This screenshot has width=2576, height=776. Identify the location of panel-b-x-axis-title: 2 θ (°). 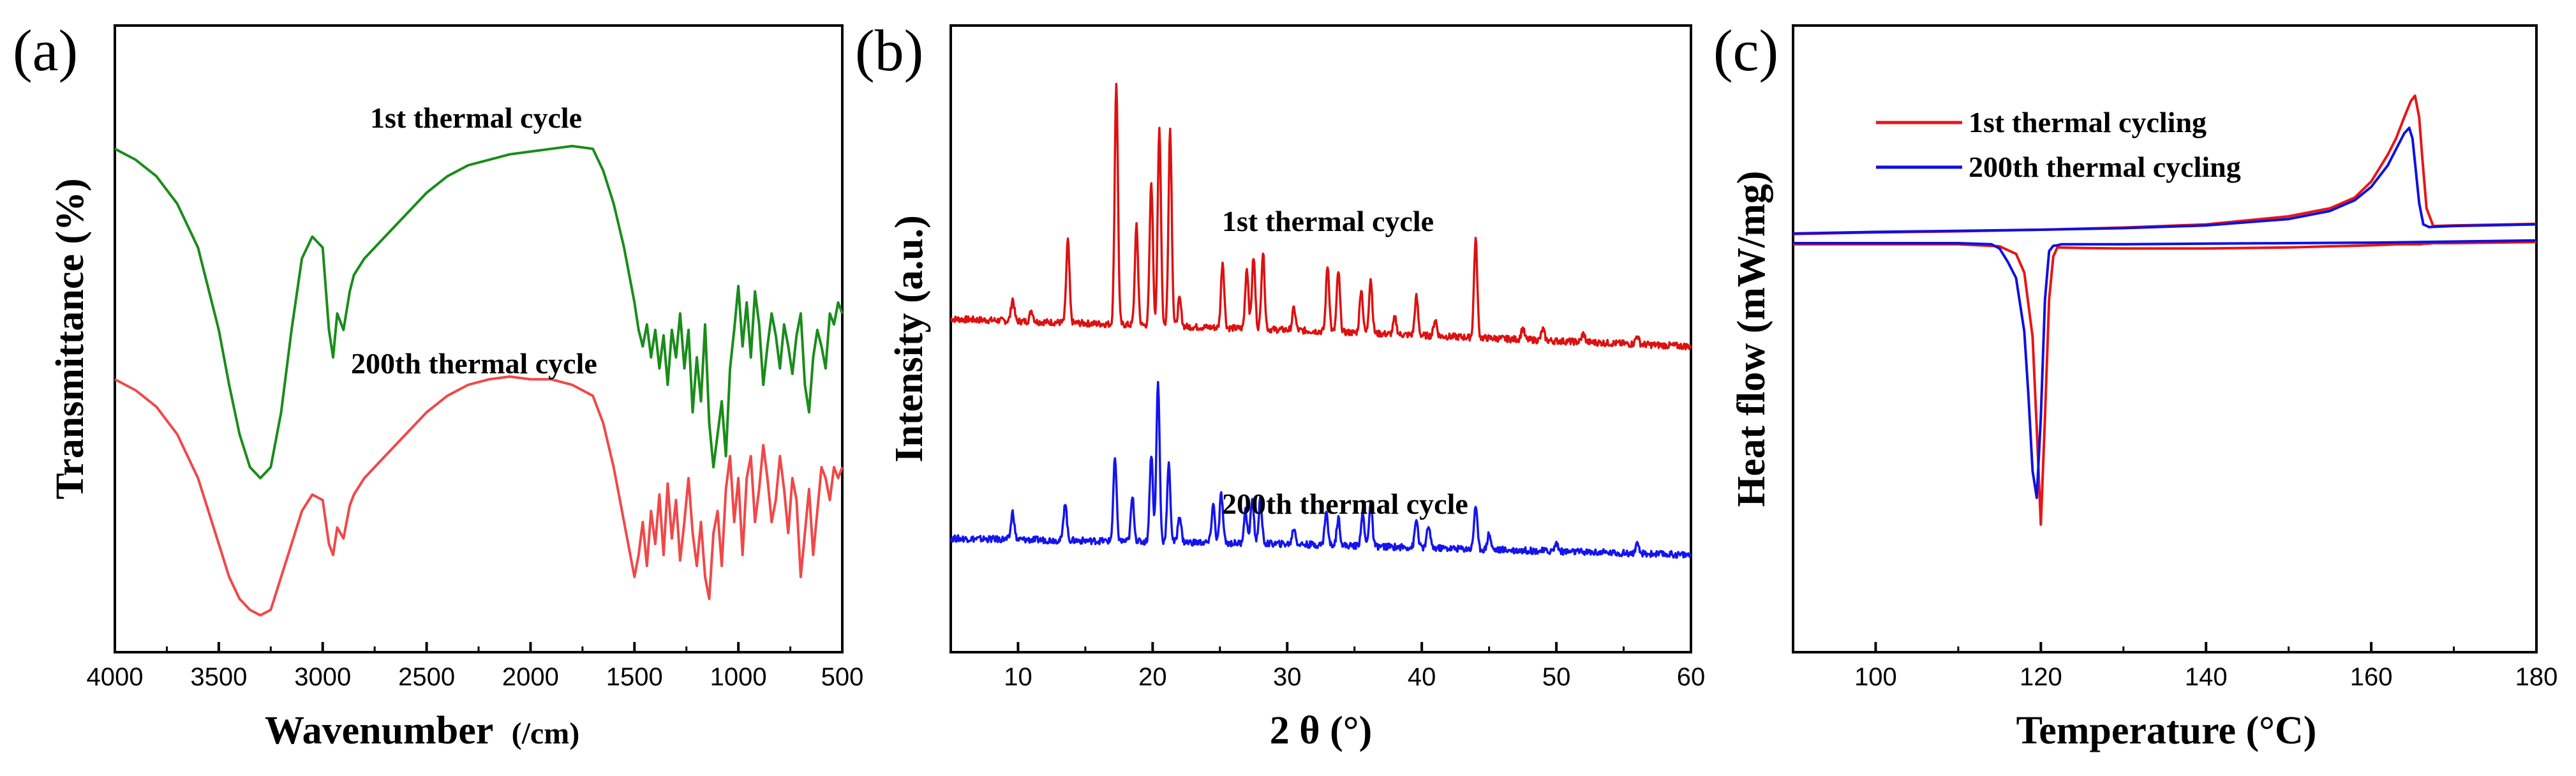
(1321, 730).